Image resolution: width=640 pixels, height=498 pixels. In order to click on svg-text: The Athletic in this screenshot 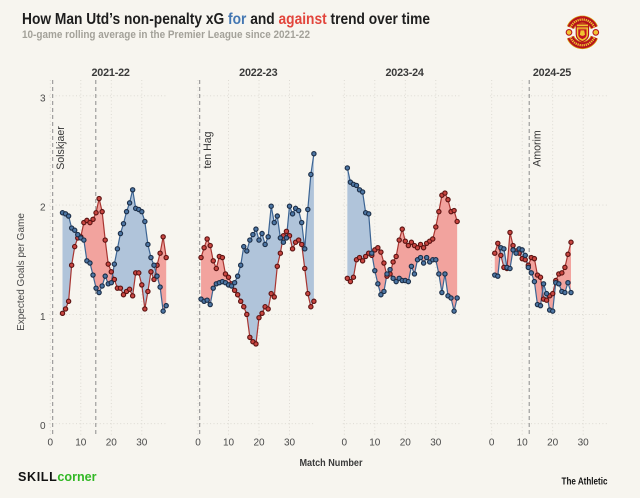, I will do `click(585, 482)`.